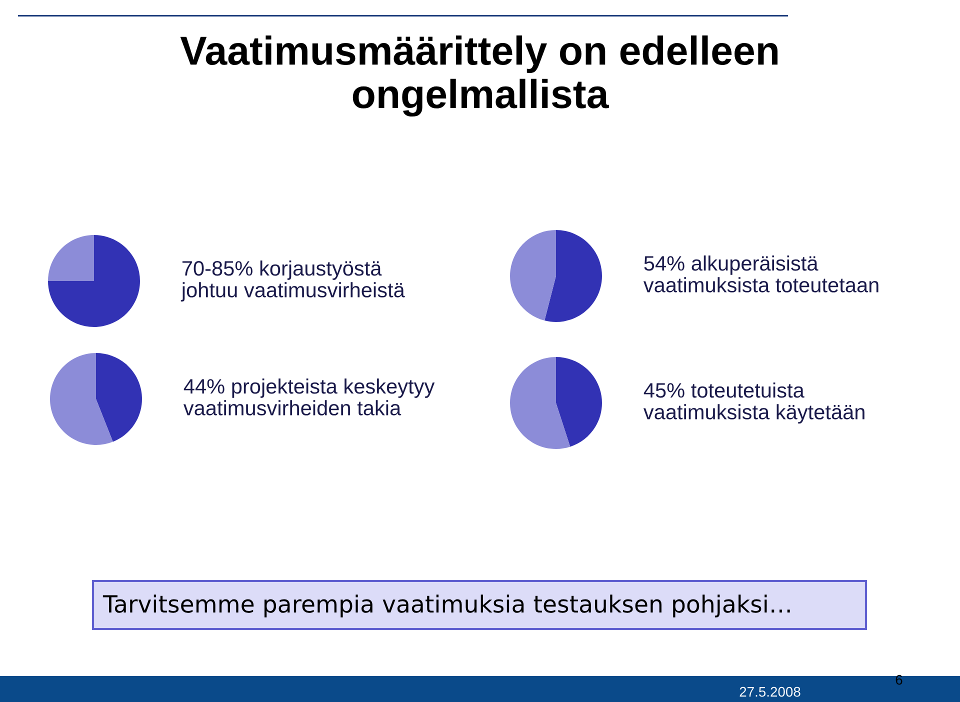 Image resolution: width=960 pixels, height=702 pixels. Describe the element at coordinates (770, 691) in the screenshot. I see `text: 27.5.2008` at that location.